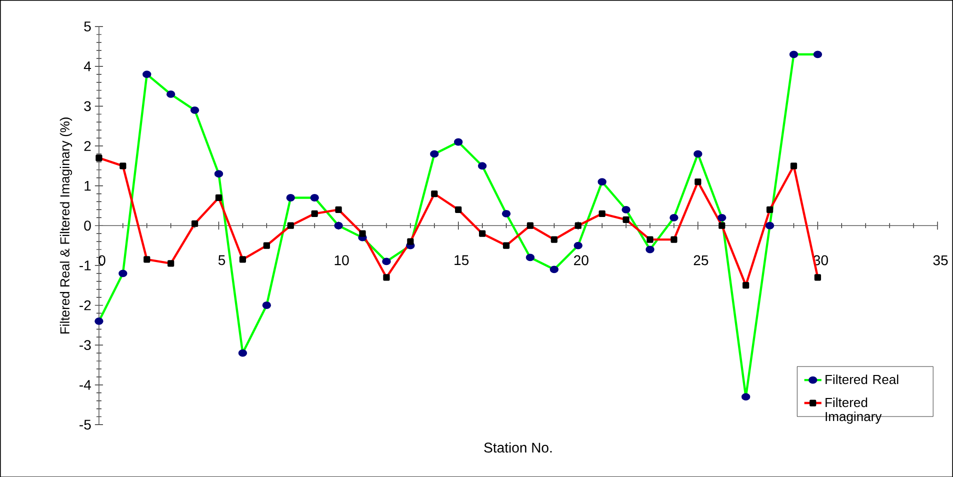 The image size is (953, 477). Describe the element at coordinates (85, 345) in the screenshot. I see `y-tick-label: -3` at that location.